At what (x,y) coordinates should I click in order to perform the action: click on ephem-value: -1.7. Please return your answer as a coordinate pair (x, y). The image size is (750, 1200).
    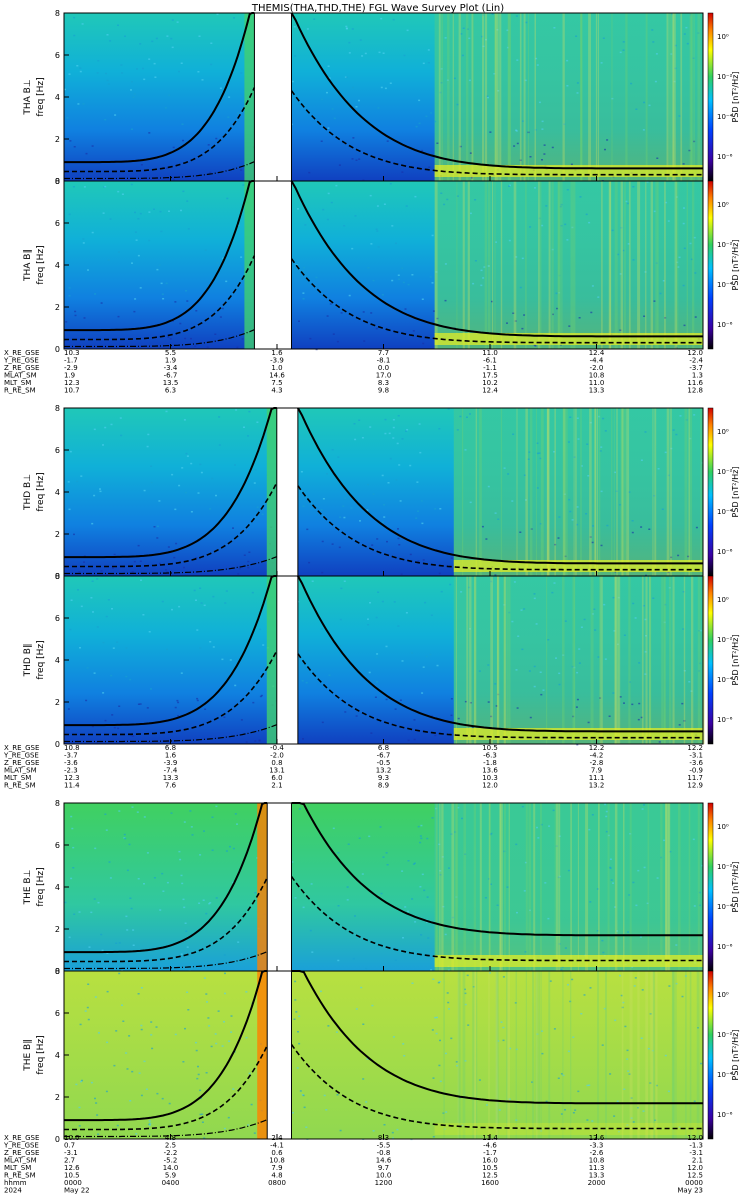
    Looking at the image, I should click on (71, 361).